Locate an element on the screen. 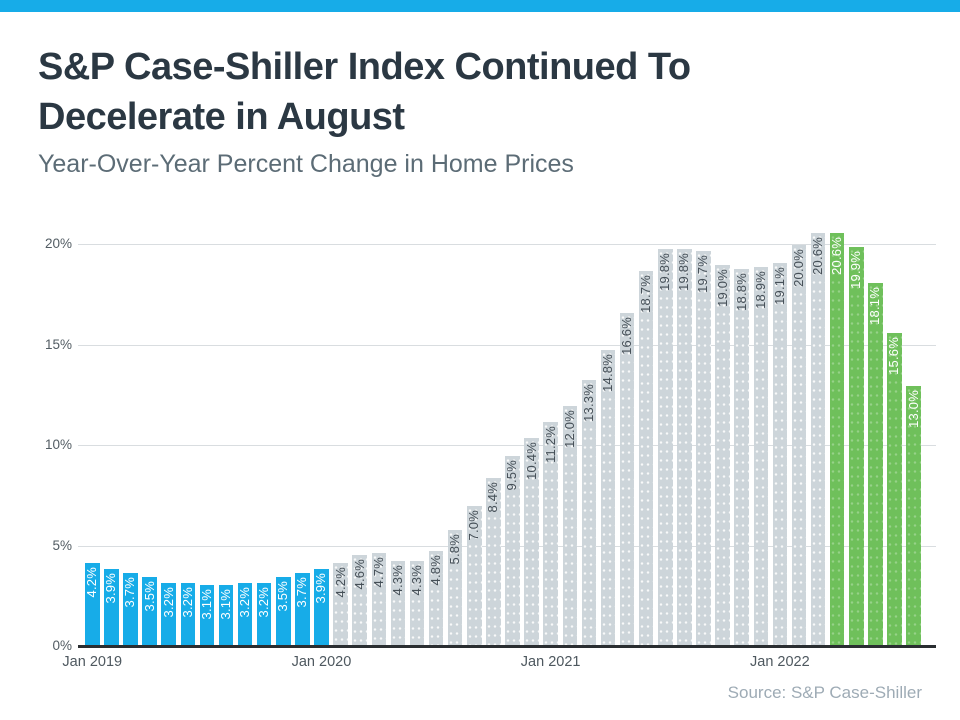 This screenshot has height=720, width=960. bar: 15.6% is located at coordinates (894, 490).